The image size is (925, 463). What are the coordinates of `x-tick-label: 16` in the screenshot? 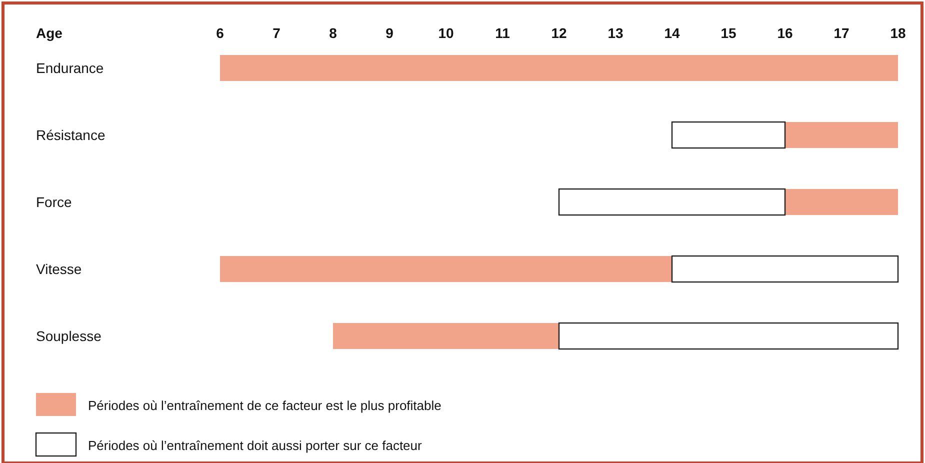 It's located at (785, 33).